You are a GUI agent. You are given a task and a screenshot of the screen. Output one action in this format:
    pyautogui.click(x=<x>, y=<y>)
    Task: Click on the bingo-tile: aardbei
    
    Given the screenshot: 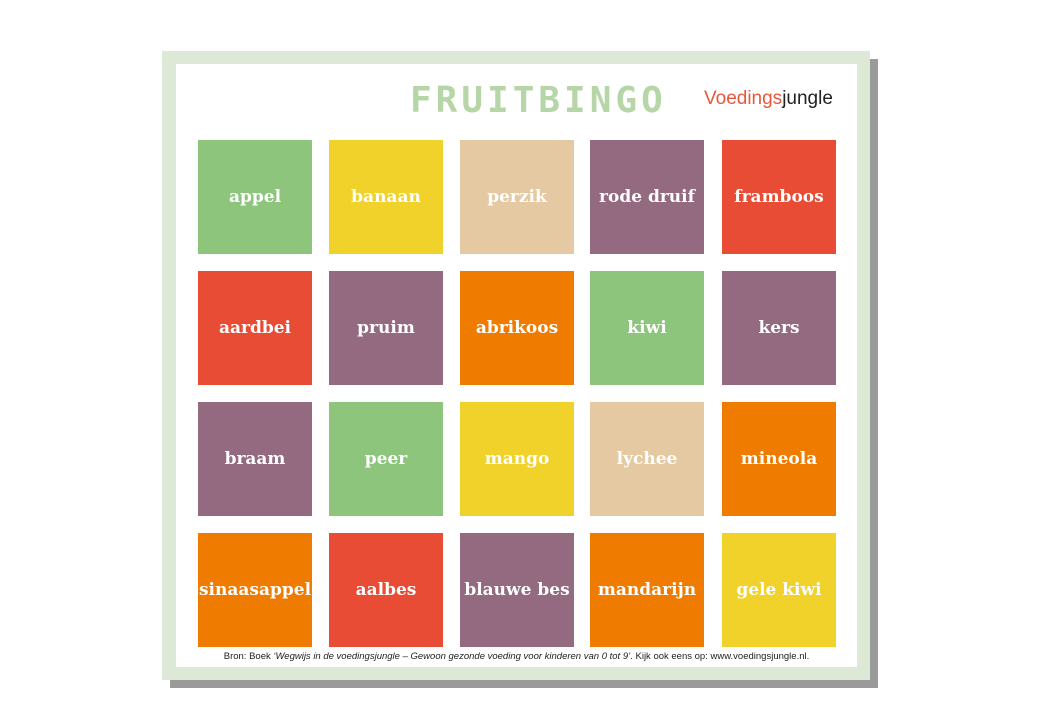 What is the action you would take?
    pyautogui.click(x=255, y=328)
    